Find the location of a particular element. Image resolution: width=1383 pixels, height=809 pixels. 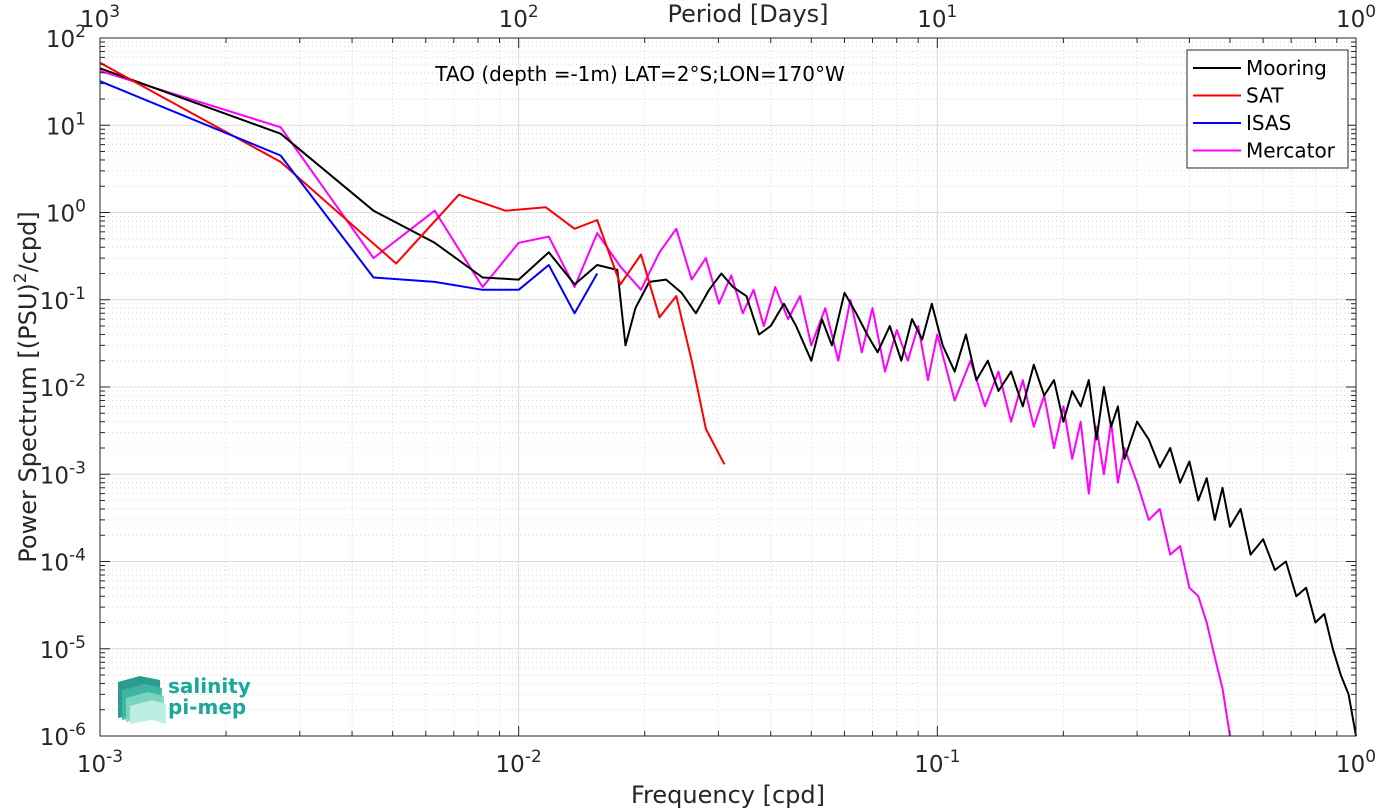

y-tick-label: 10⁻⁵ is located at coordinates (63, 648).